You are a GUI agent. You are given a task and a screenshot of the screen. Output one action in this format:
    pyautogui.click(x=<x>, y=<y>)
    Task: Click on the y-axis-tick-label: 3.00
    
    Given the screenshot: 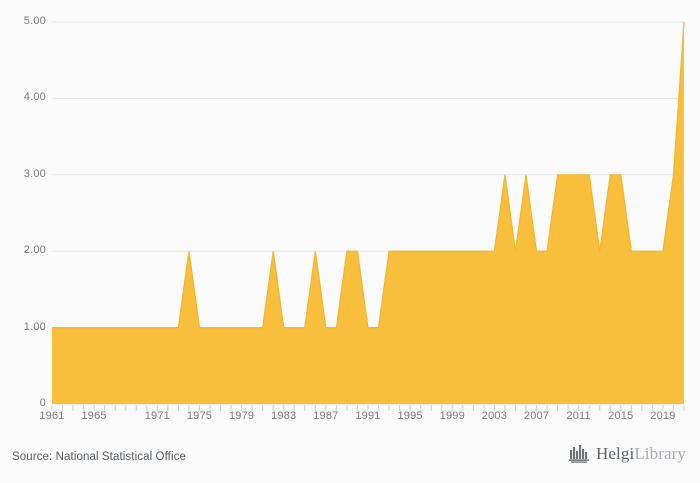 What is the action you would take?
    pyautogui.click(x=34, y=173)
    